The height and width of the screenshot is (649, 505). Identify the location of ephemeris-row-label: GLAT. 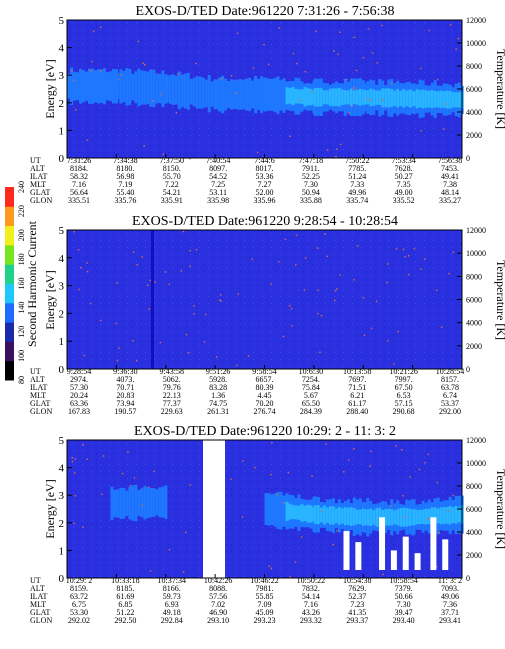
(40, 403).